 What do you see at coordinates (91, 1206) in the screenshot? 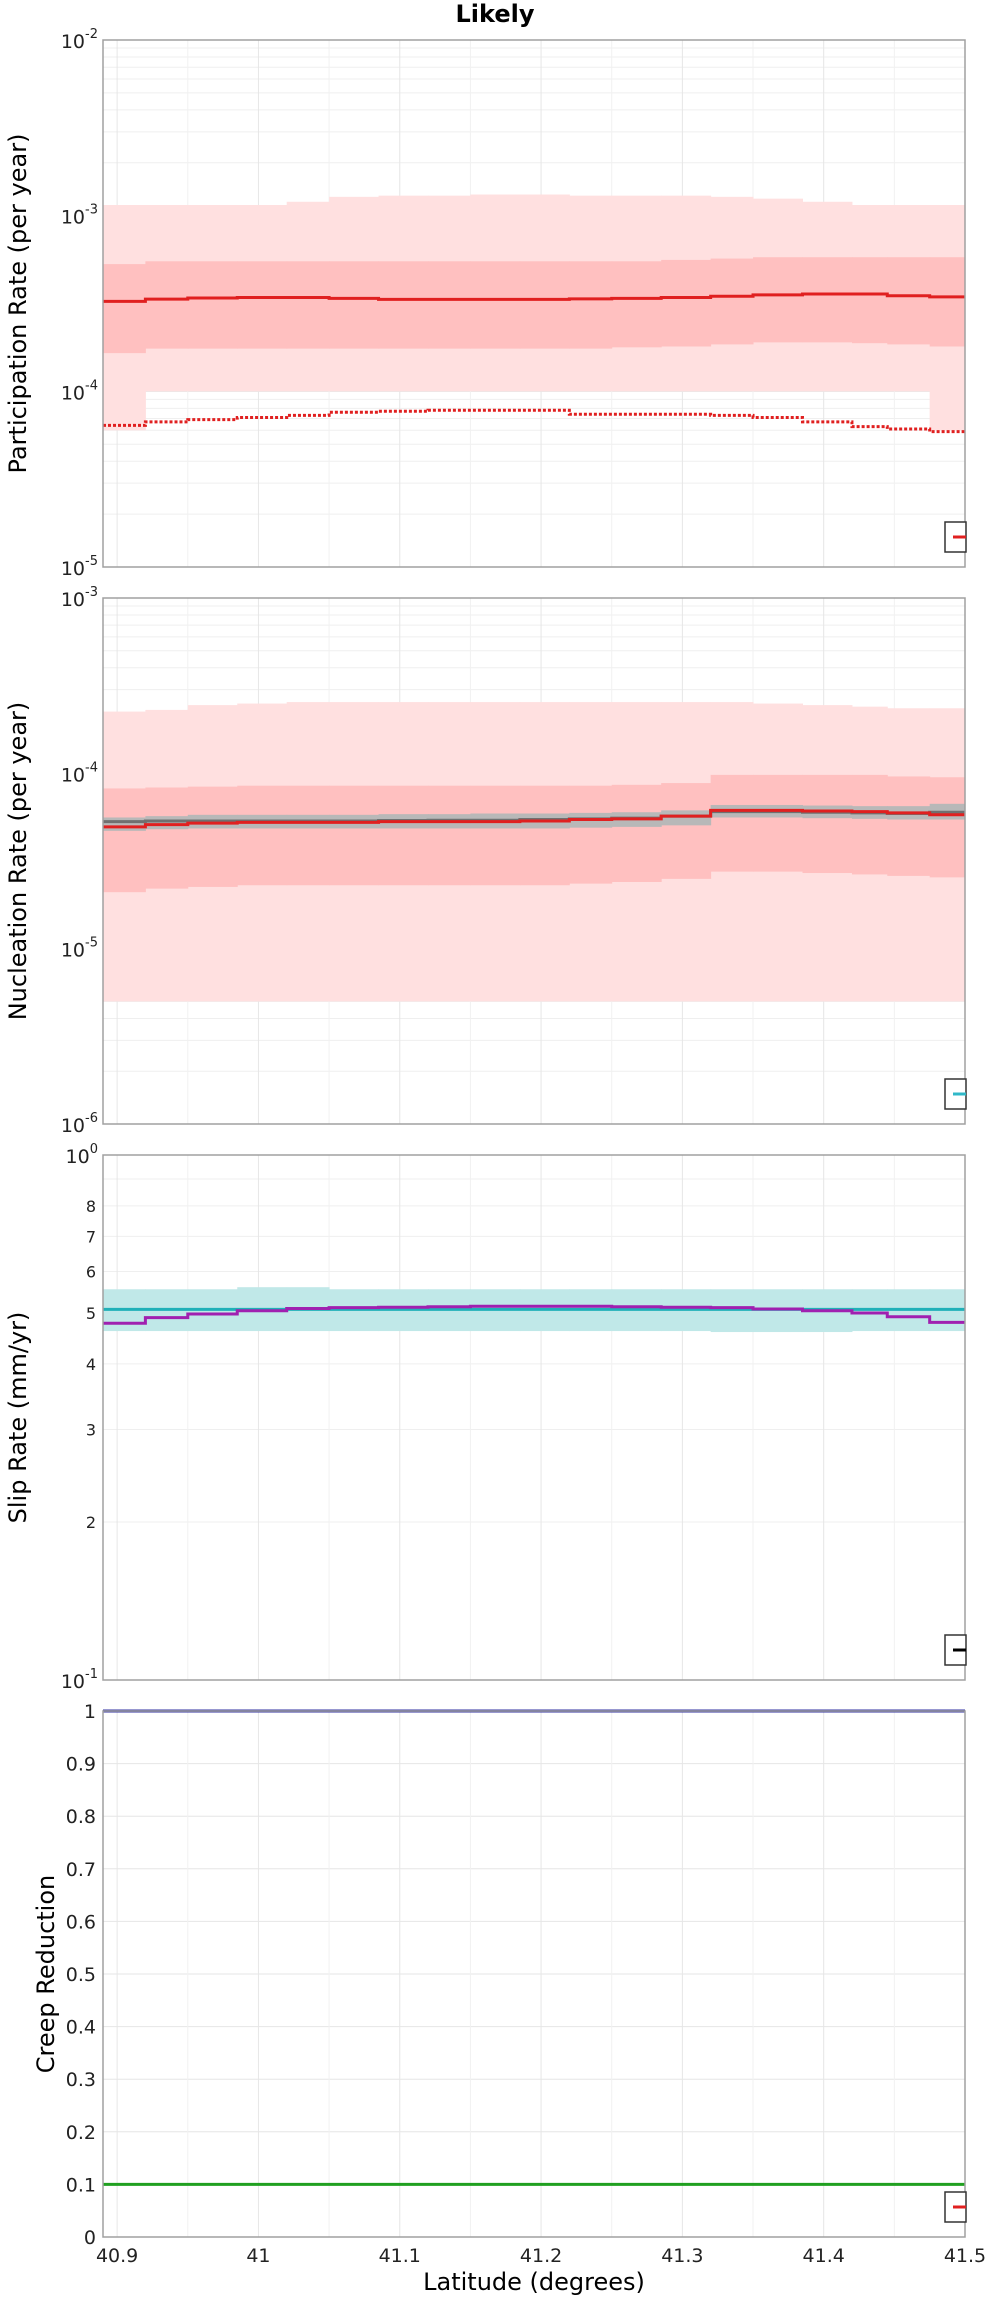
I see `y-minor-tick-label: 8` at bounding box center [91, 1206].